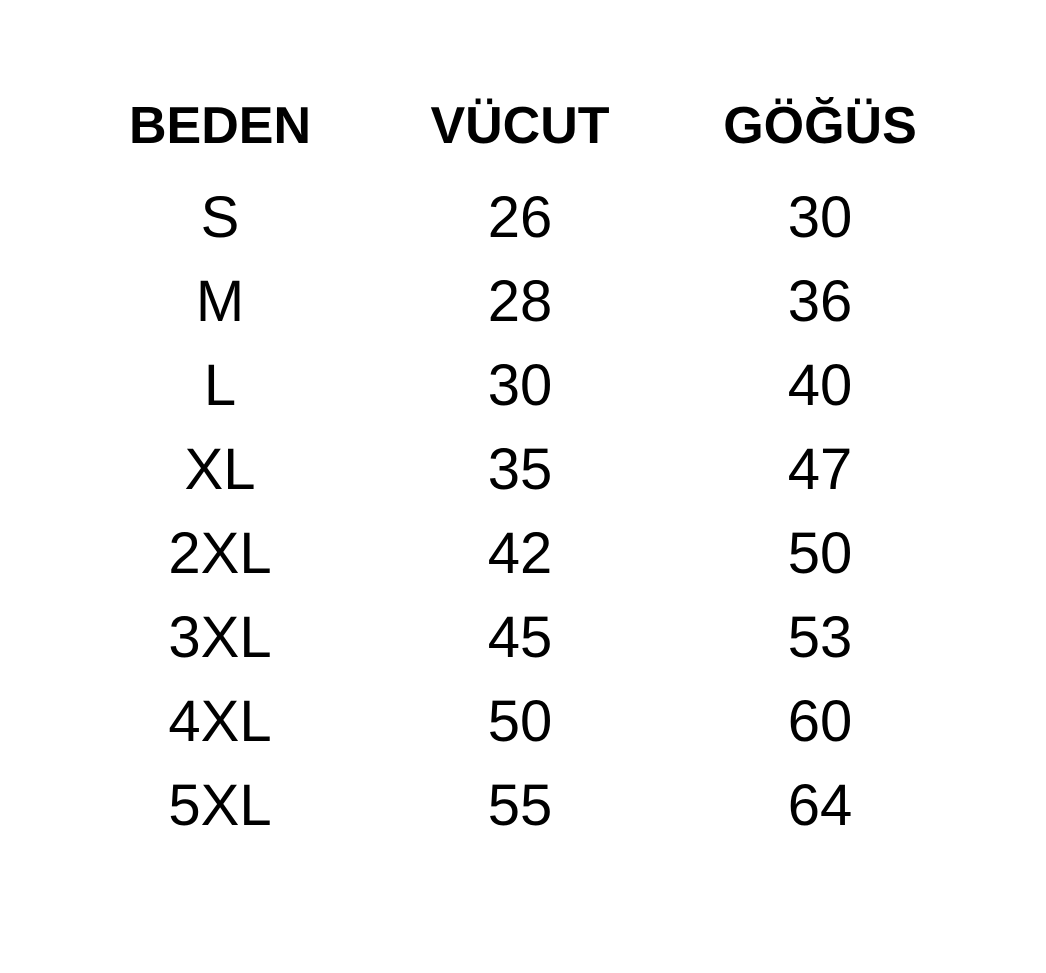  Describe the element at coordinates (820, 469) in the screenshot. I see `table-cell: 47` at that location.